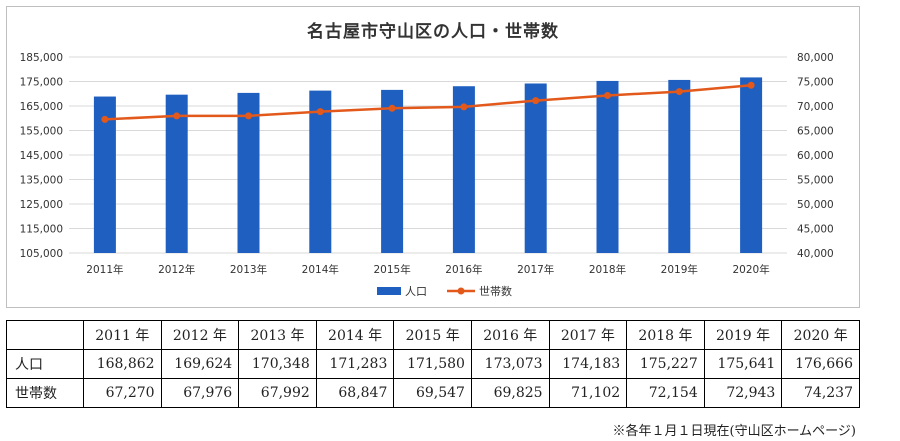  What do you see at coordinates (665, 335) in the screenshot?
I see `table-header-cell: 2018 年` at bounding box center [665, 335].